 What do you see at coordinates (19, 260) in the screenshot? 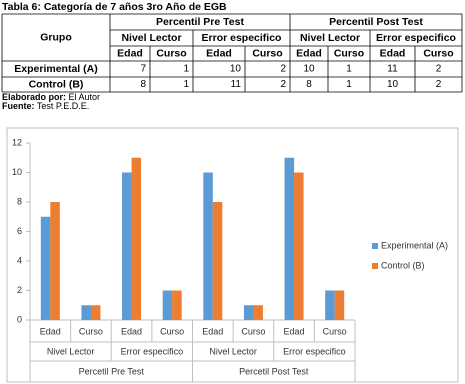
I see `y-tick-label: 4` at bounding box center [19, 260].